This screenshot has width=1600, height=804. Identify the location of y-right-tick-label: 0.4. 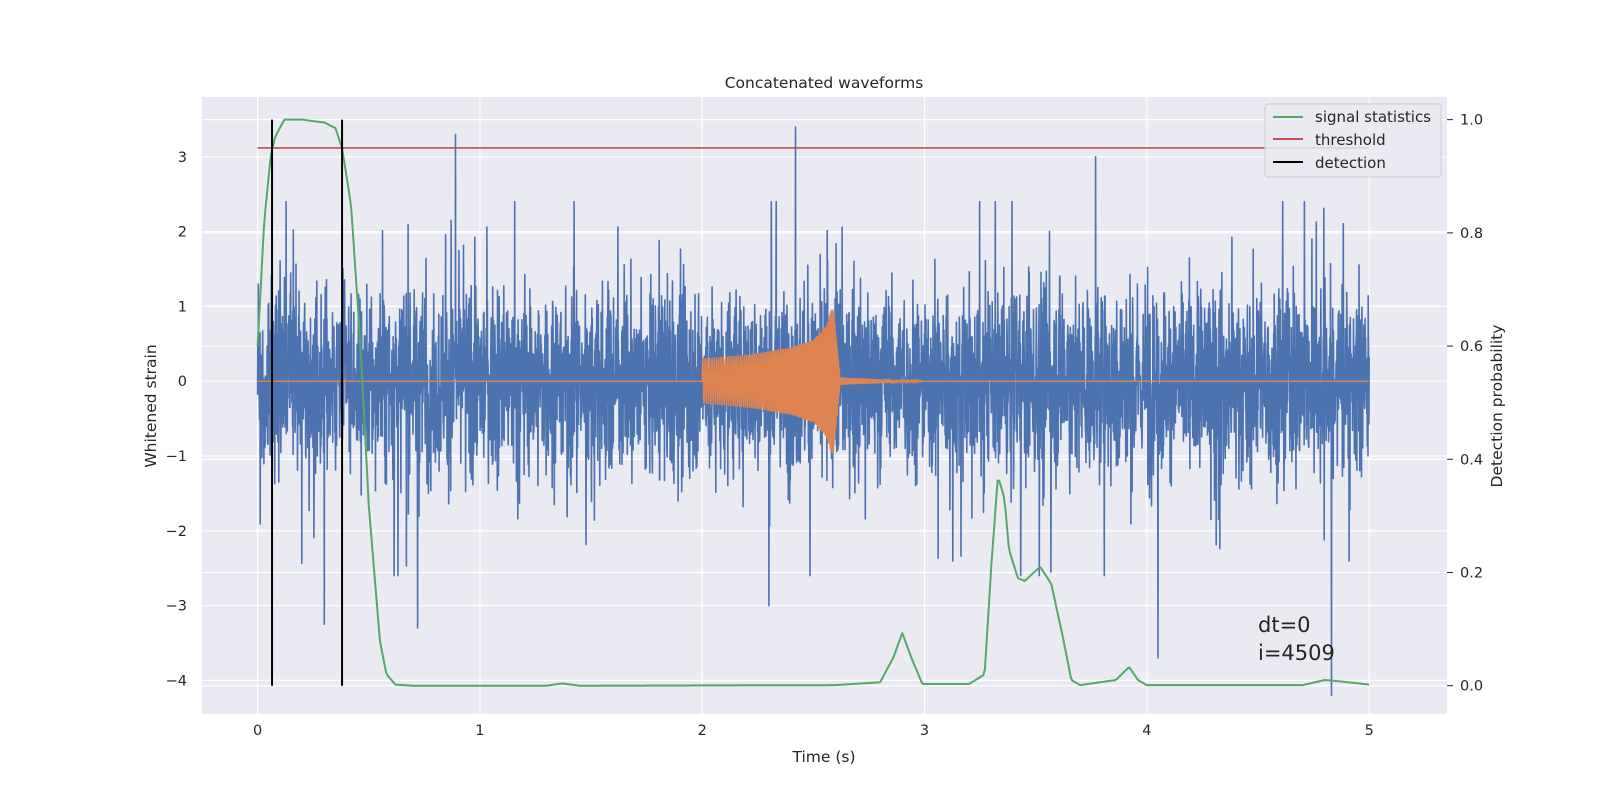
(1471, 460).